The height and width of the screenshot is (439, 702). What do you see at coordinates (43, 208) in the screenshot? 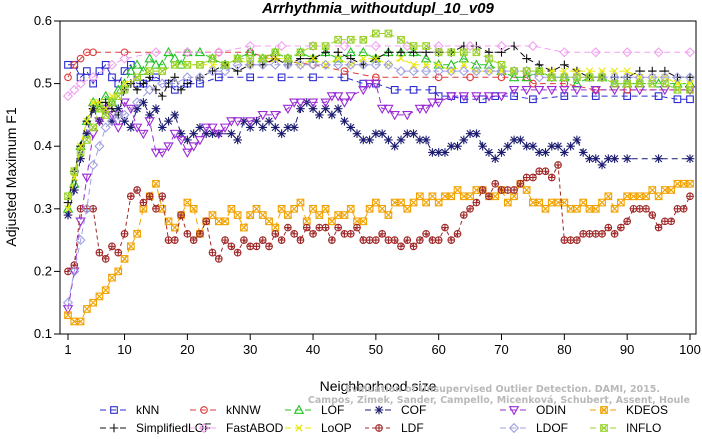
I see `y-tick-label: 0.3` at bounding box center [43, 208].